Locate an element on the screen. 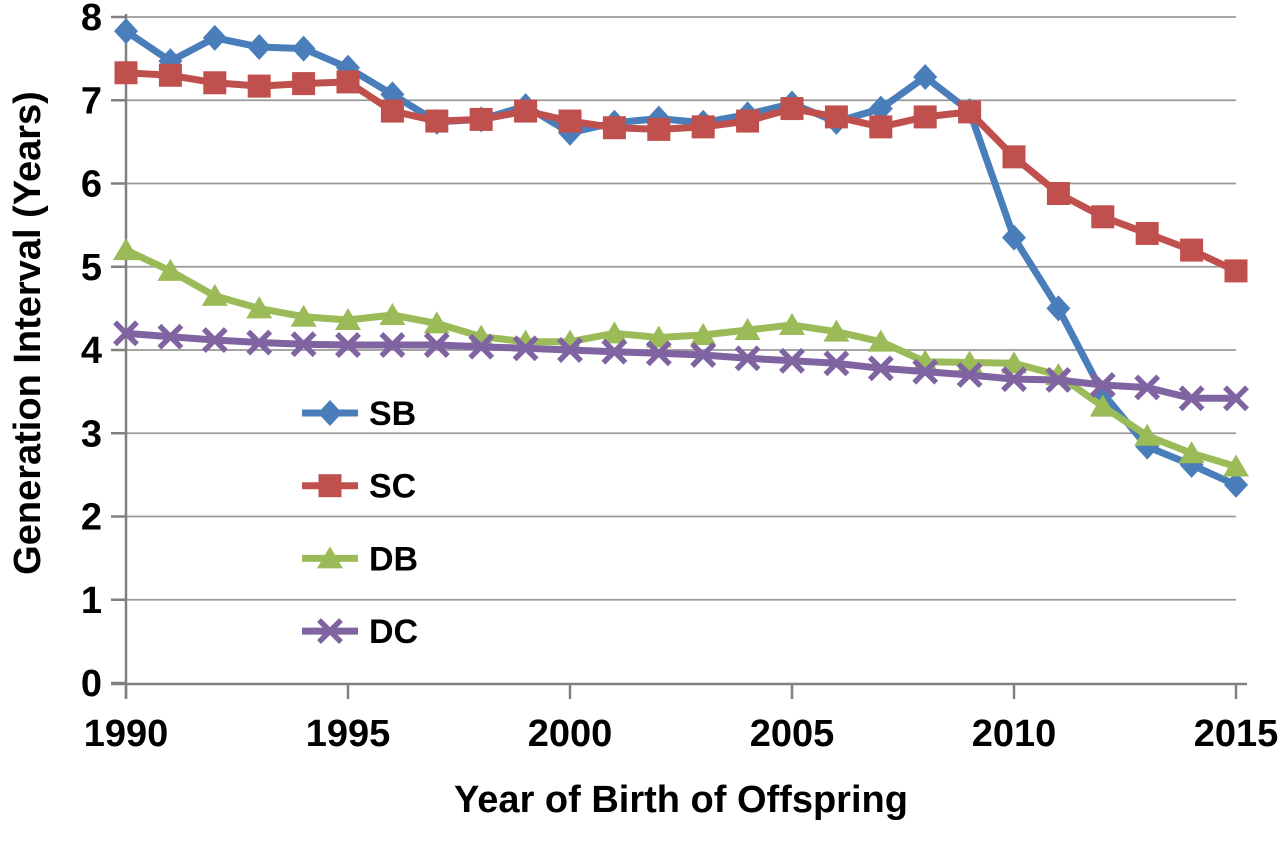  data-point-DC-2001 is located at coordinates (614, 351).